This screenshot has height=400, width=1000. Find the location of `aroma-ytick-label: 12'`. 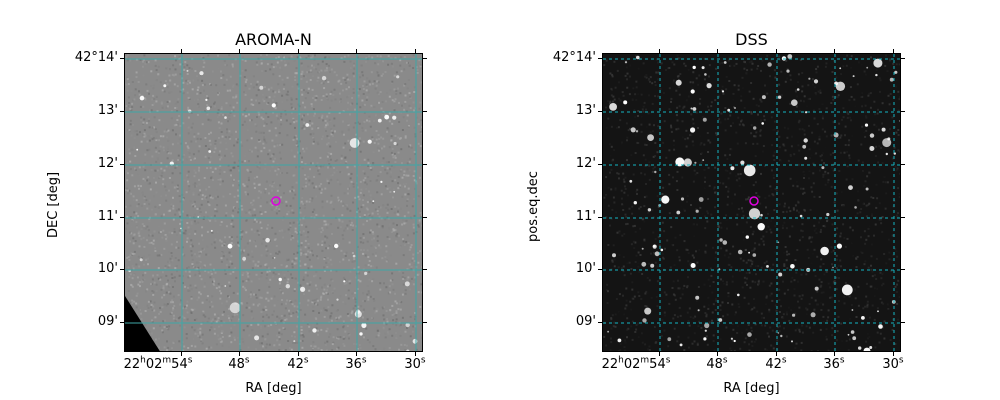

aroma-ytick-label: 12' is located at coordinates (107, 163).